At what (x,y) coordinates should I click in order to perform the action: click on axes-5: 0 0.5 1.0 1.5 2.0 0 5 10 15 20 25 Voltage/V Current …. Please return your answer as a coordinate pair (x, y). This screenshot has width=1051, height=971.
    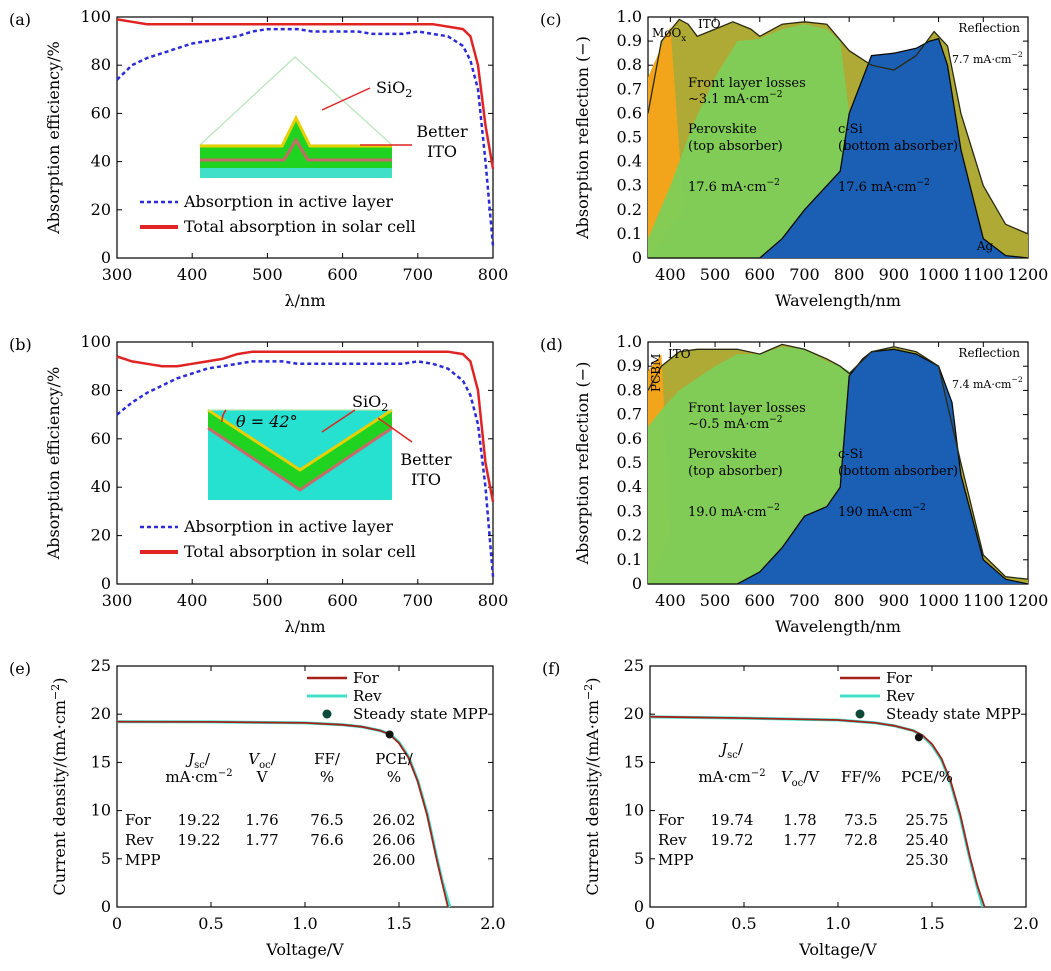
    Looking at the image, I should click on (790, 807).